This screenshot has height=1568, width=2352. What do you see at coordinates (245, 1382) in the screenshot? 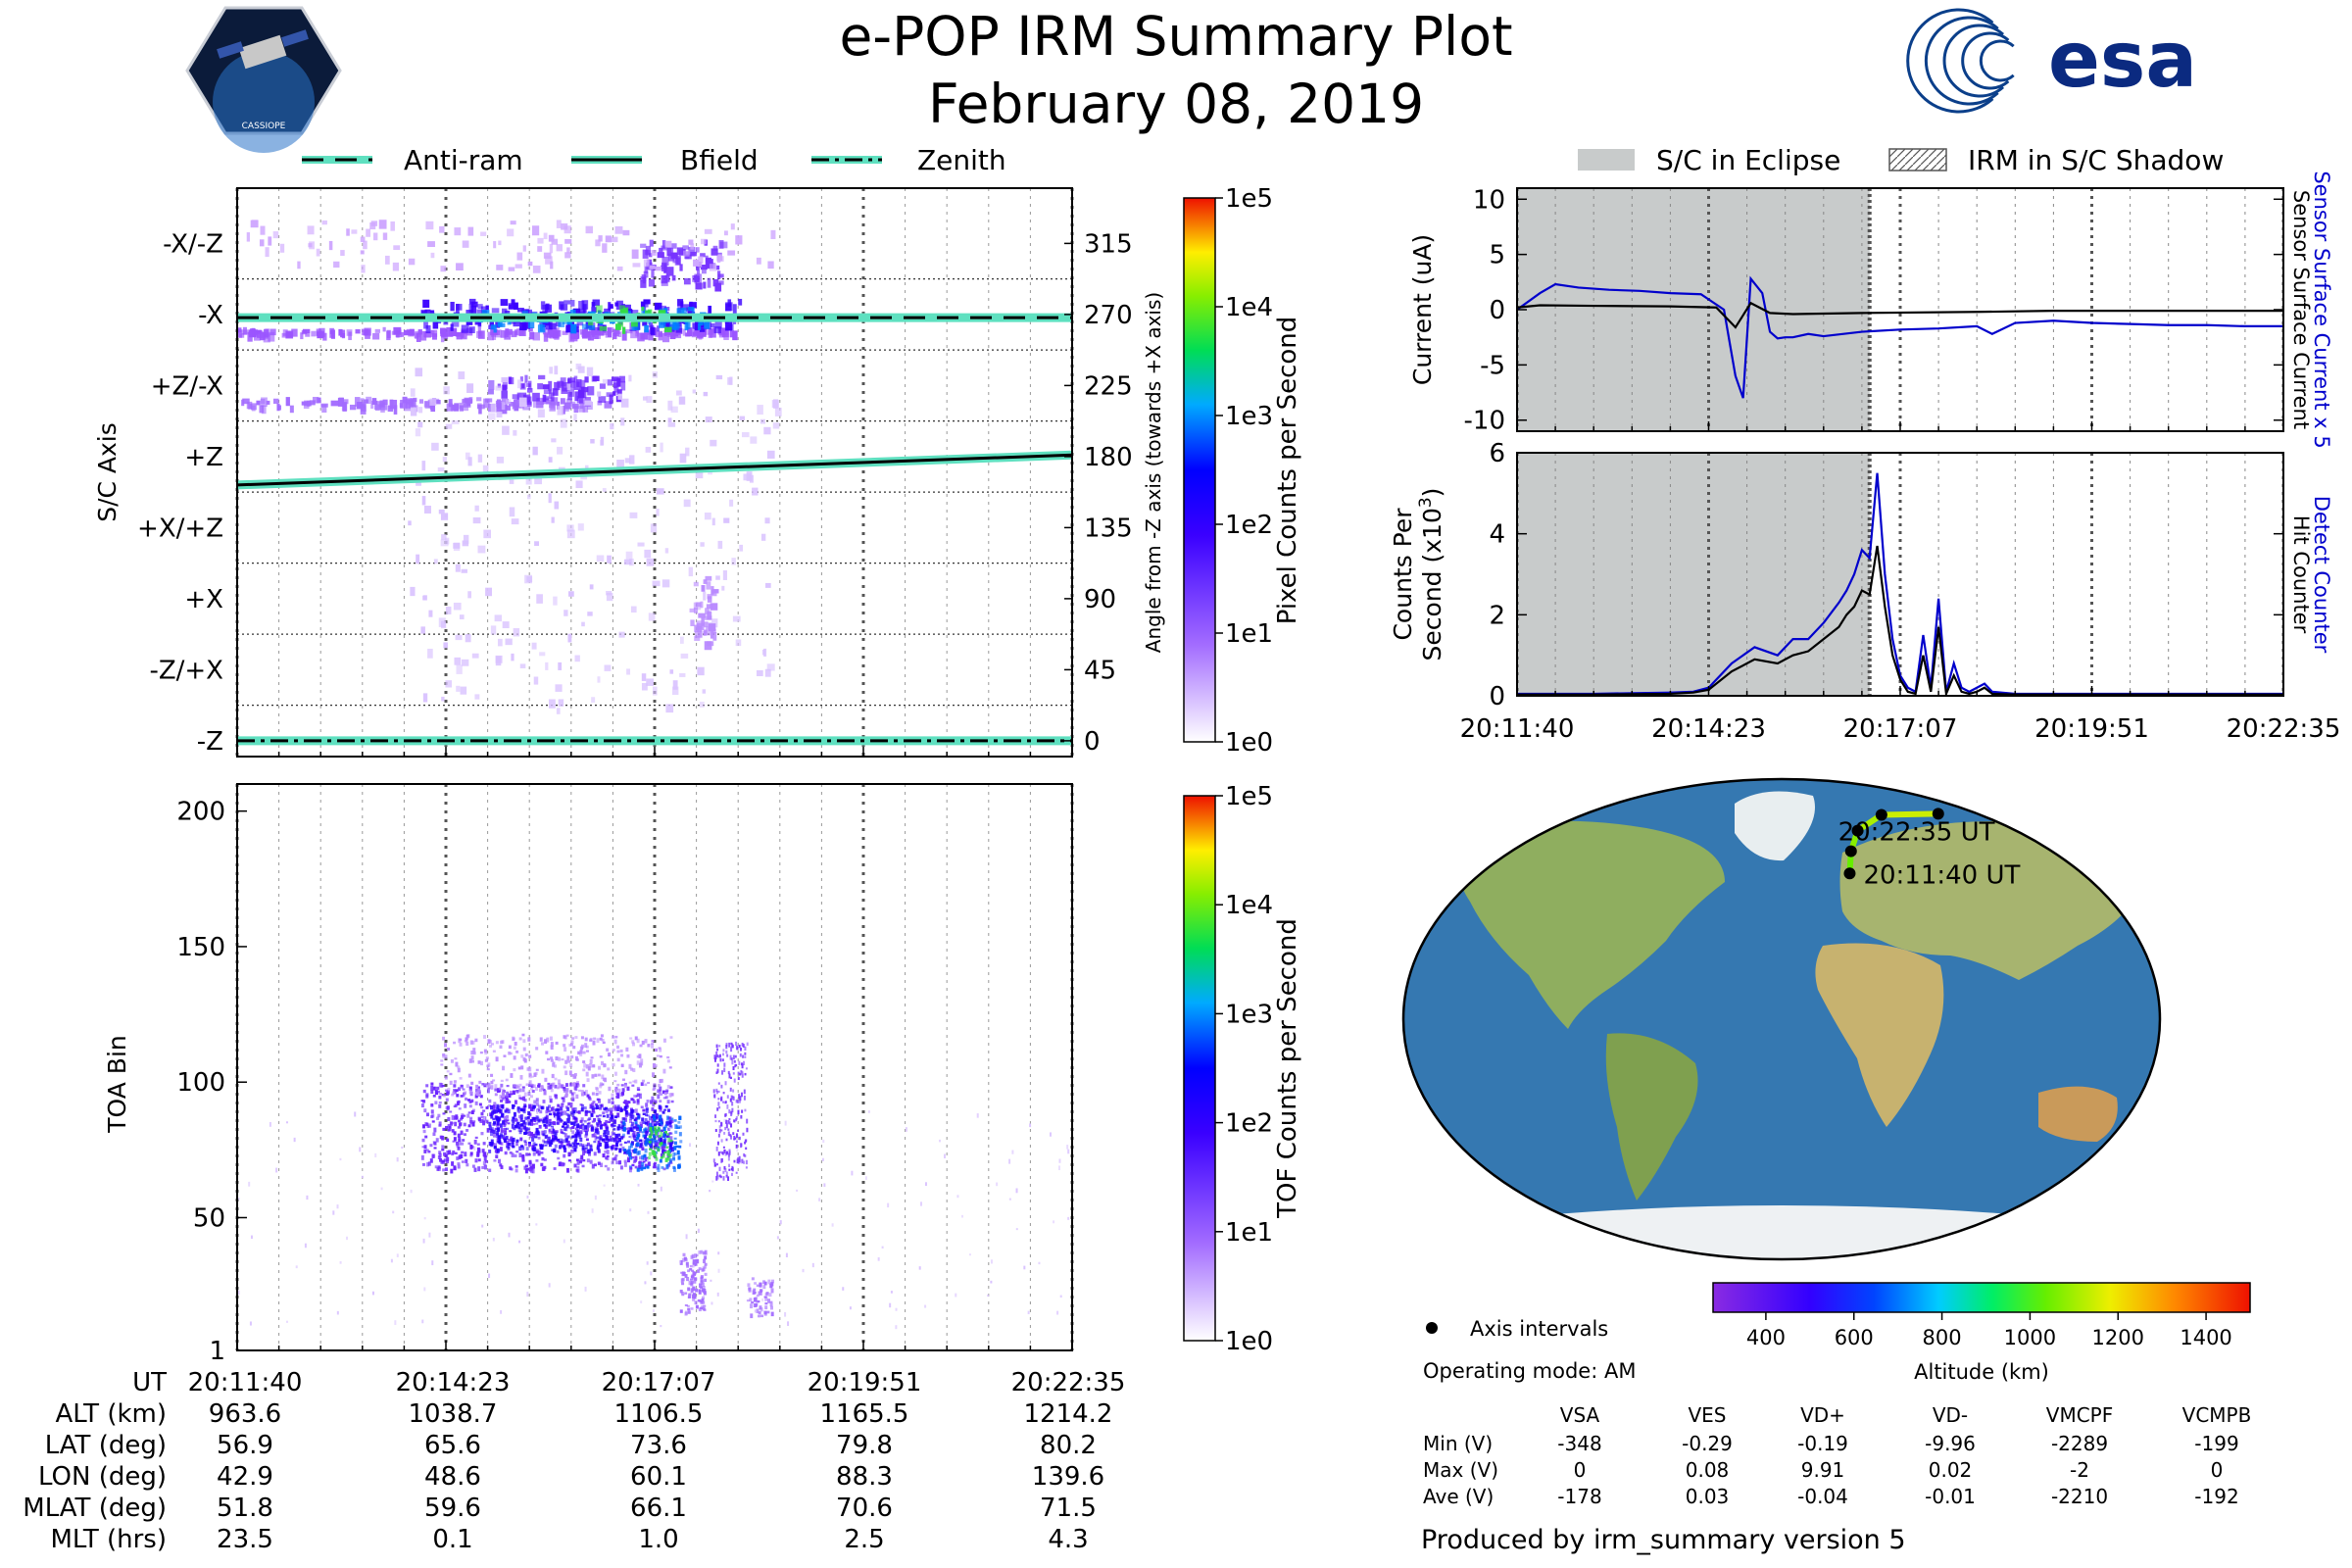
I see `ephemeris-cell: 20:11:40` at bounding box center [245, 1382].